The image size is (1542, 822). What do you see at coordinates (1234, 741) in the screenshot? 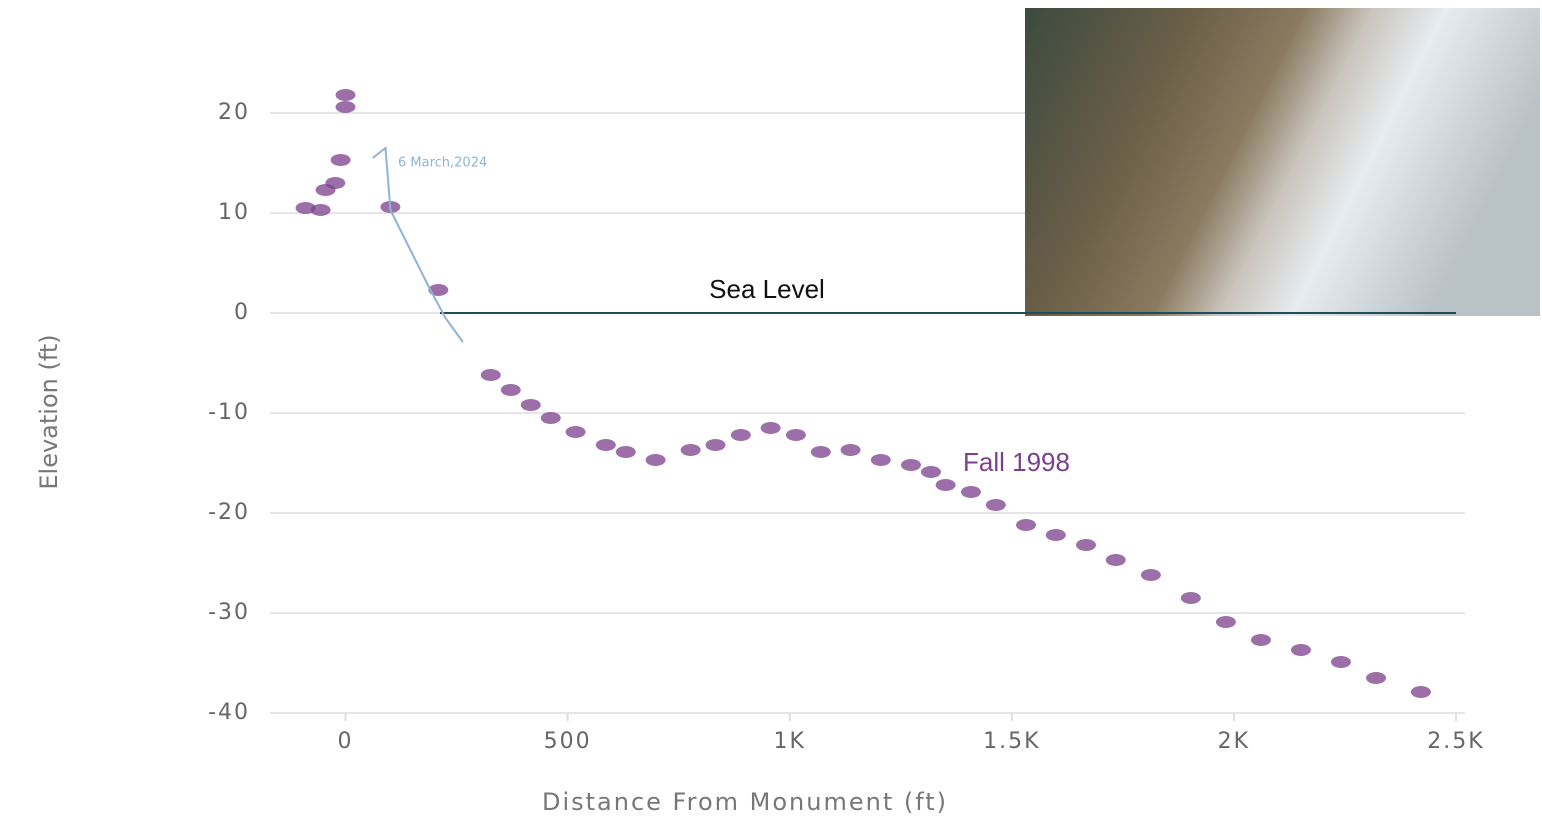
I see `x-tick-label: 2K` at bounding box center [1234, 741].